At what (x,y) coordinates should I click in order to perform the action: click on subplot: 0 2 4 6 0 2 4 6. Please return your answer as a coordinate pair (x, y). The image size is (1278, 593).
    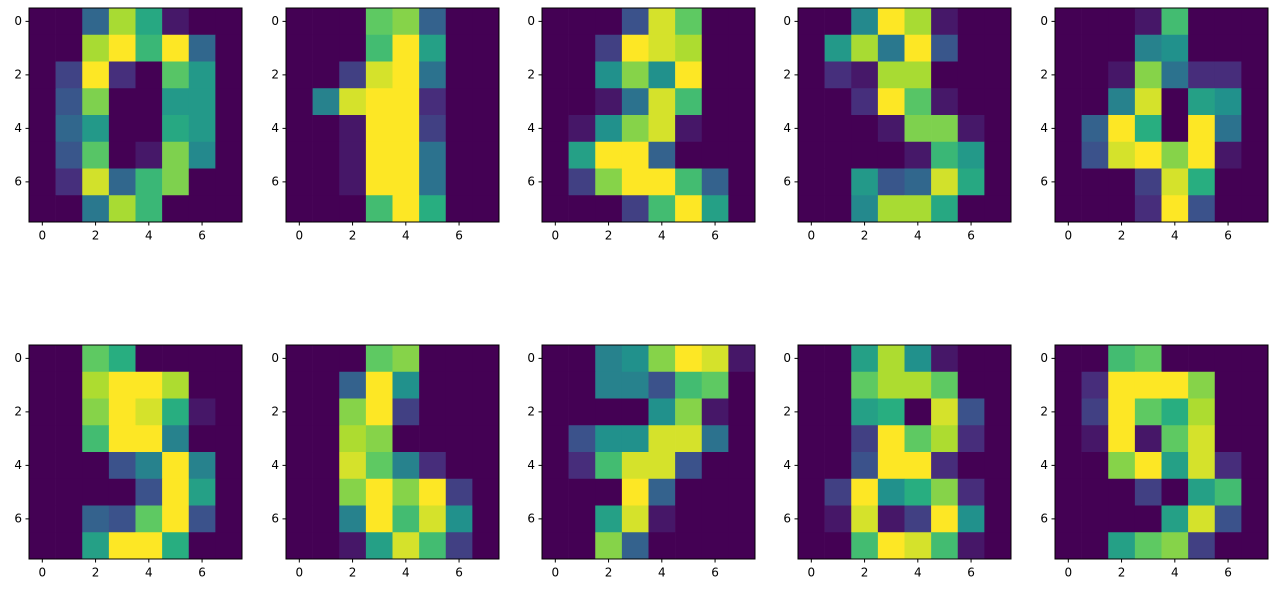
    Looking at the image, I should click on (1154, 125).